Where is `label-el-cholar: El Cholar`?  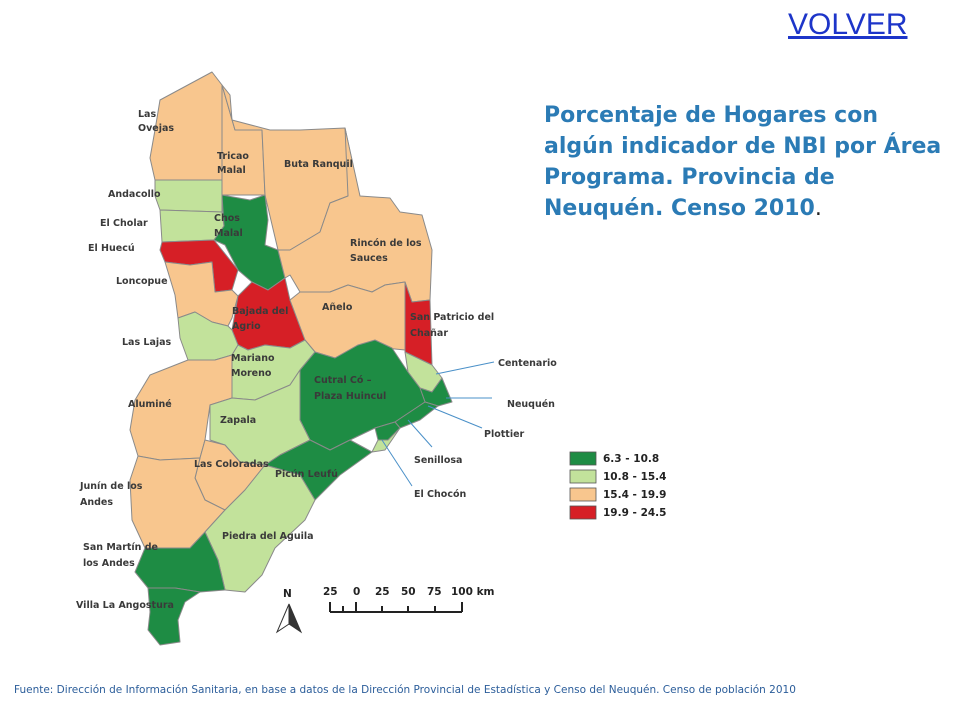
label-el-cholar: El Cholar is located at coordinates (124, 223).